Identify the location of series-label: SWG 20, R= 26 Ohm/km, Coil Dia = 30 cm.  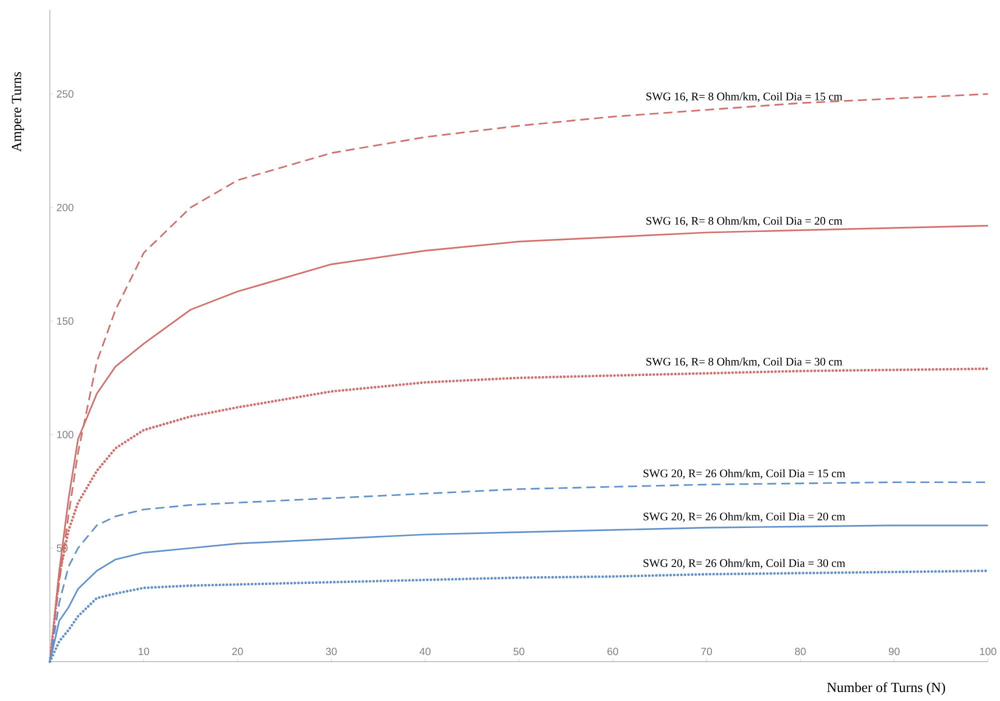
(745, 564).